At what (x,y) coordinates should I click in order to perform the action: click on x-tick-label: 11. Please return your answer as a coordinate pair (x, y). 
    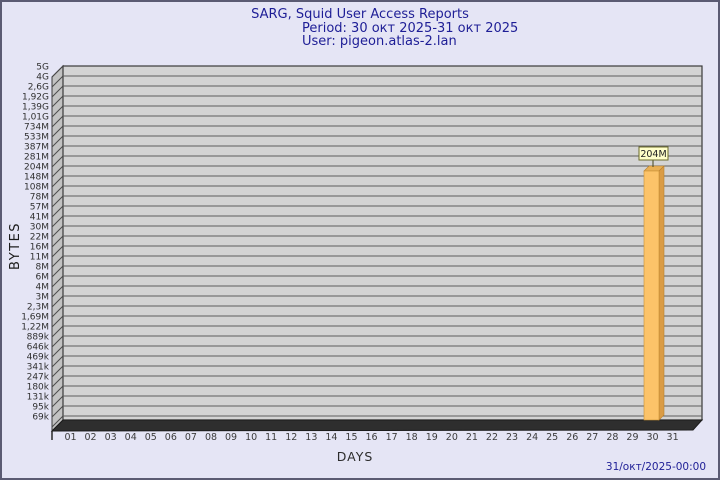
    Looking at the image, I should click on (271, 437).